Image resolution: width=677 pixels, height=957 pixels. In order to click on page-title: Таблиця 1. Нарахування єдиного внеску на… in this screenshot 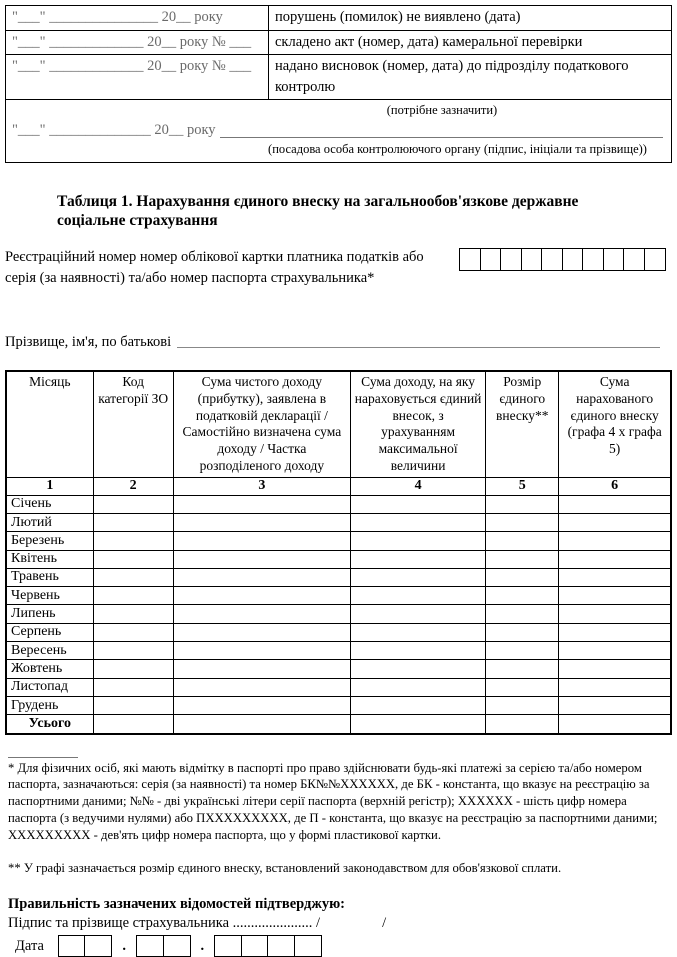, I will do `click(318, 211)`.